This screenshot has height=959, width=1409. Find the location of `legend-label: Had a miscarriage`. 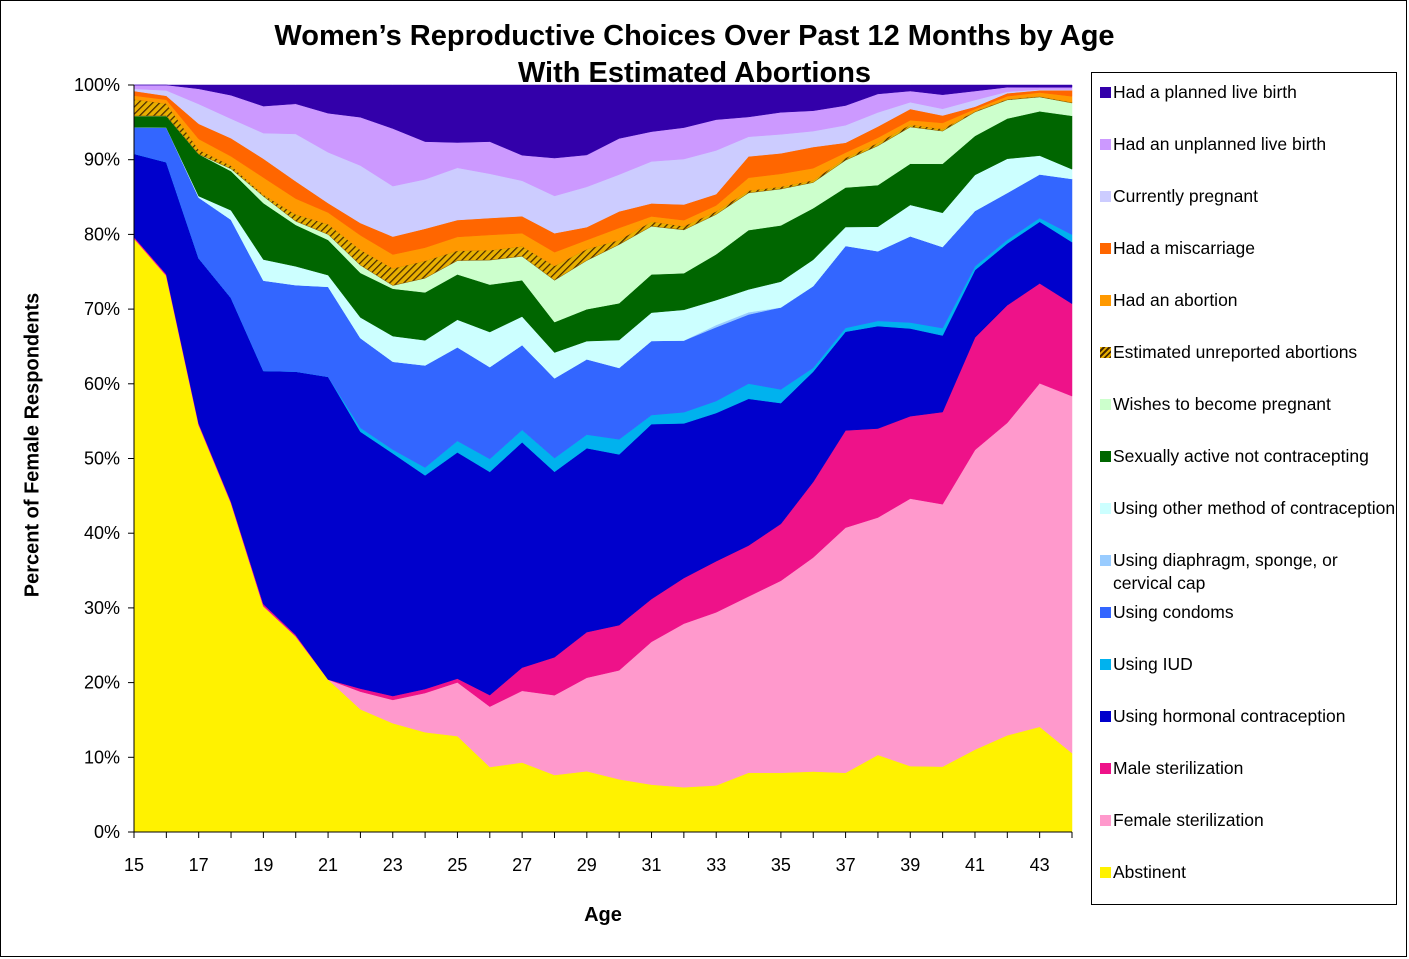

legend-label: Had a miscarriage is located at coordinates (1184, 248).